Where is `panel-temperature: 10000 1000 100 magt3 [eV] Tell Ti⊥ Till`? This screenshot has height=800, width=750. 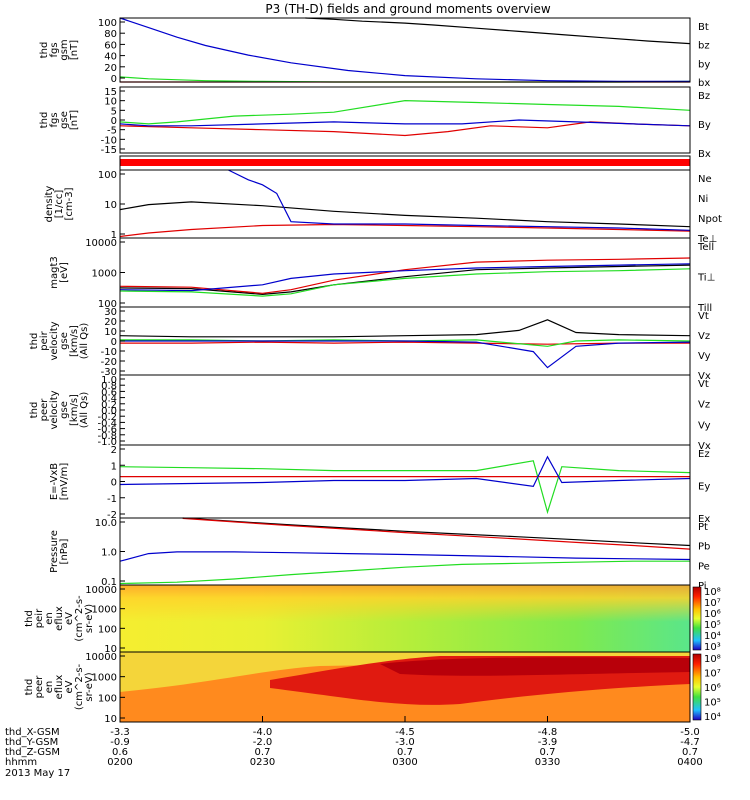
panel-temperature: 10000 1000 100 magt3 [eV] Tell Ti⊥ Till is located at coordinates (382, 275).